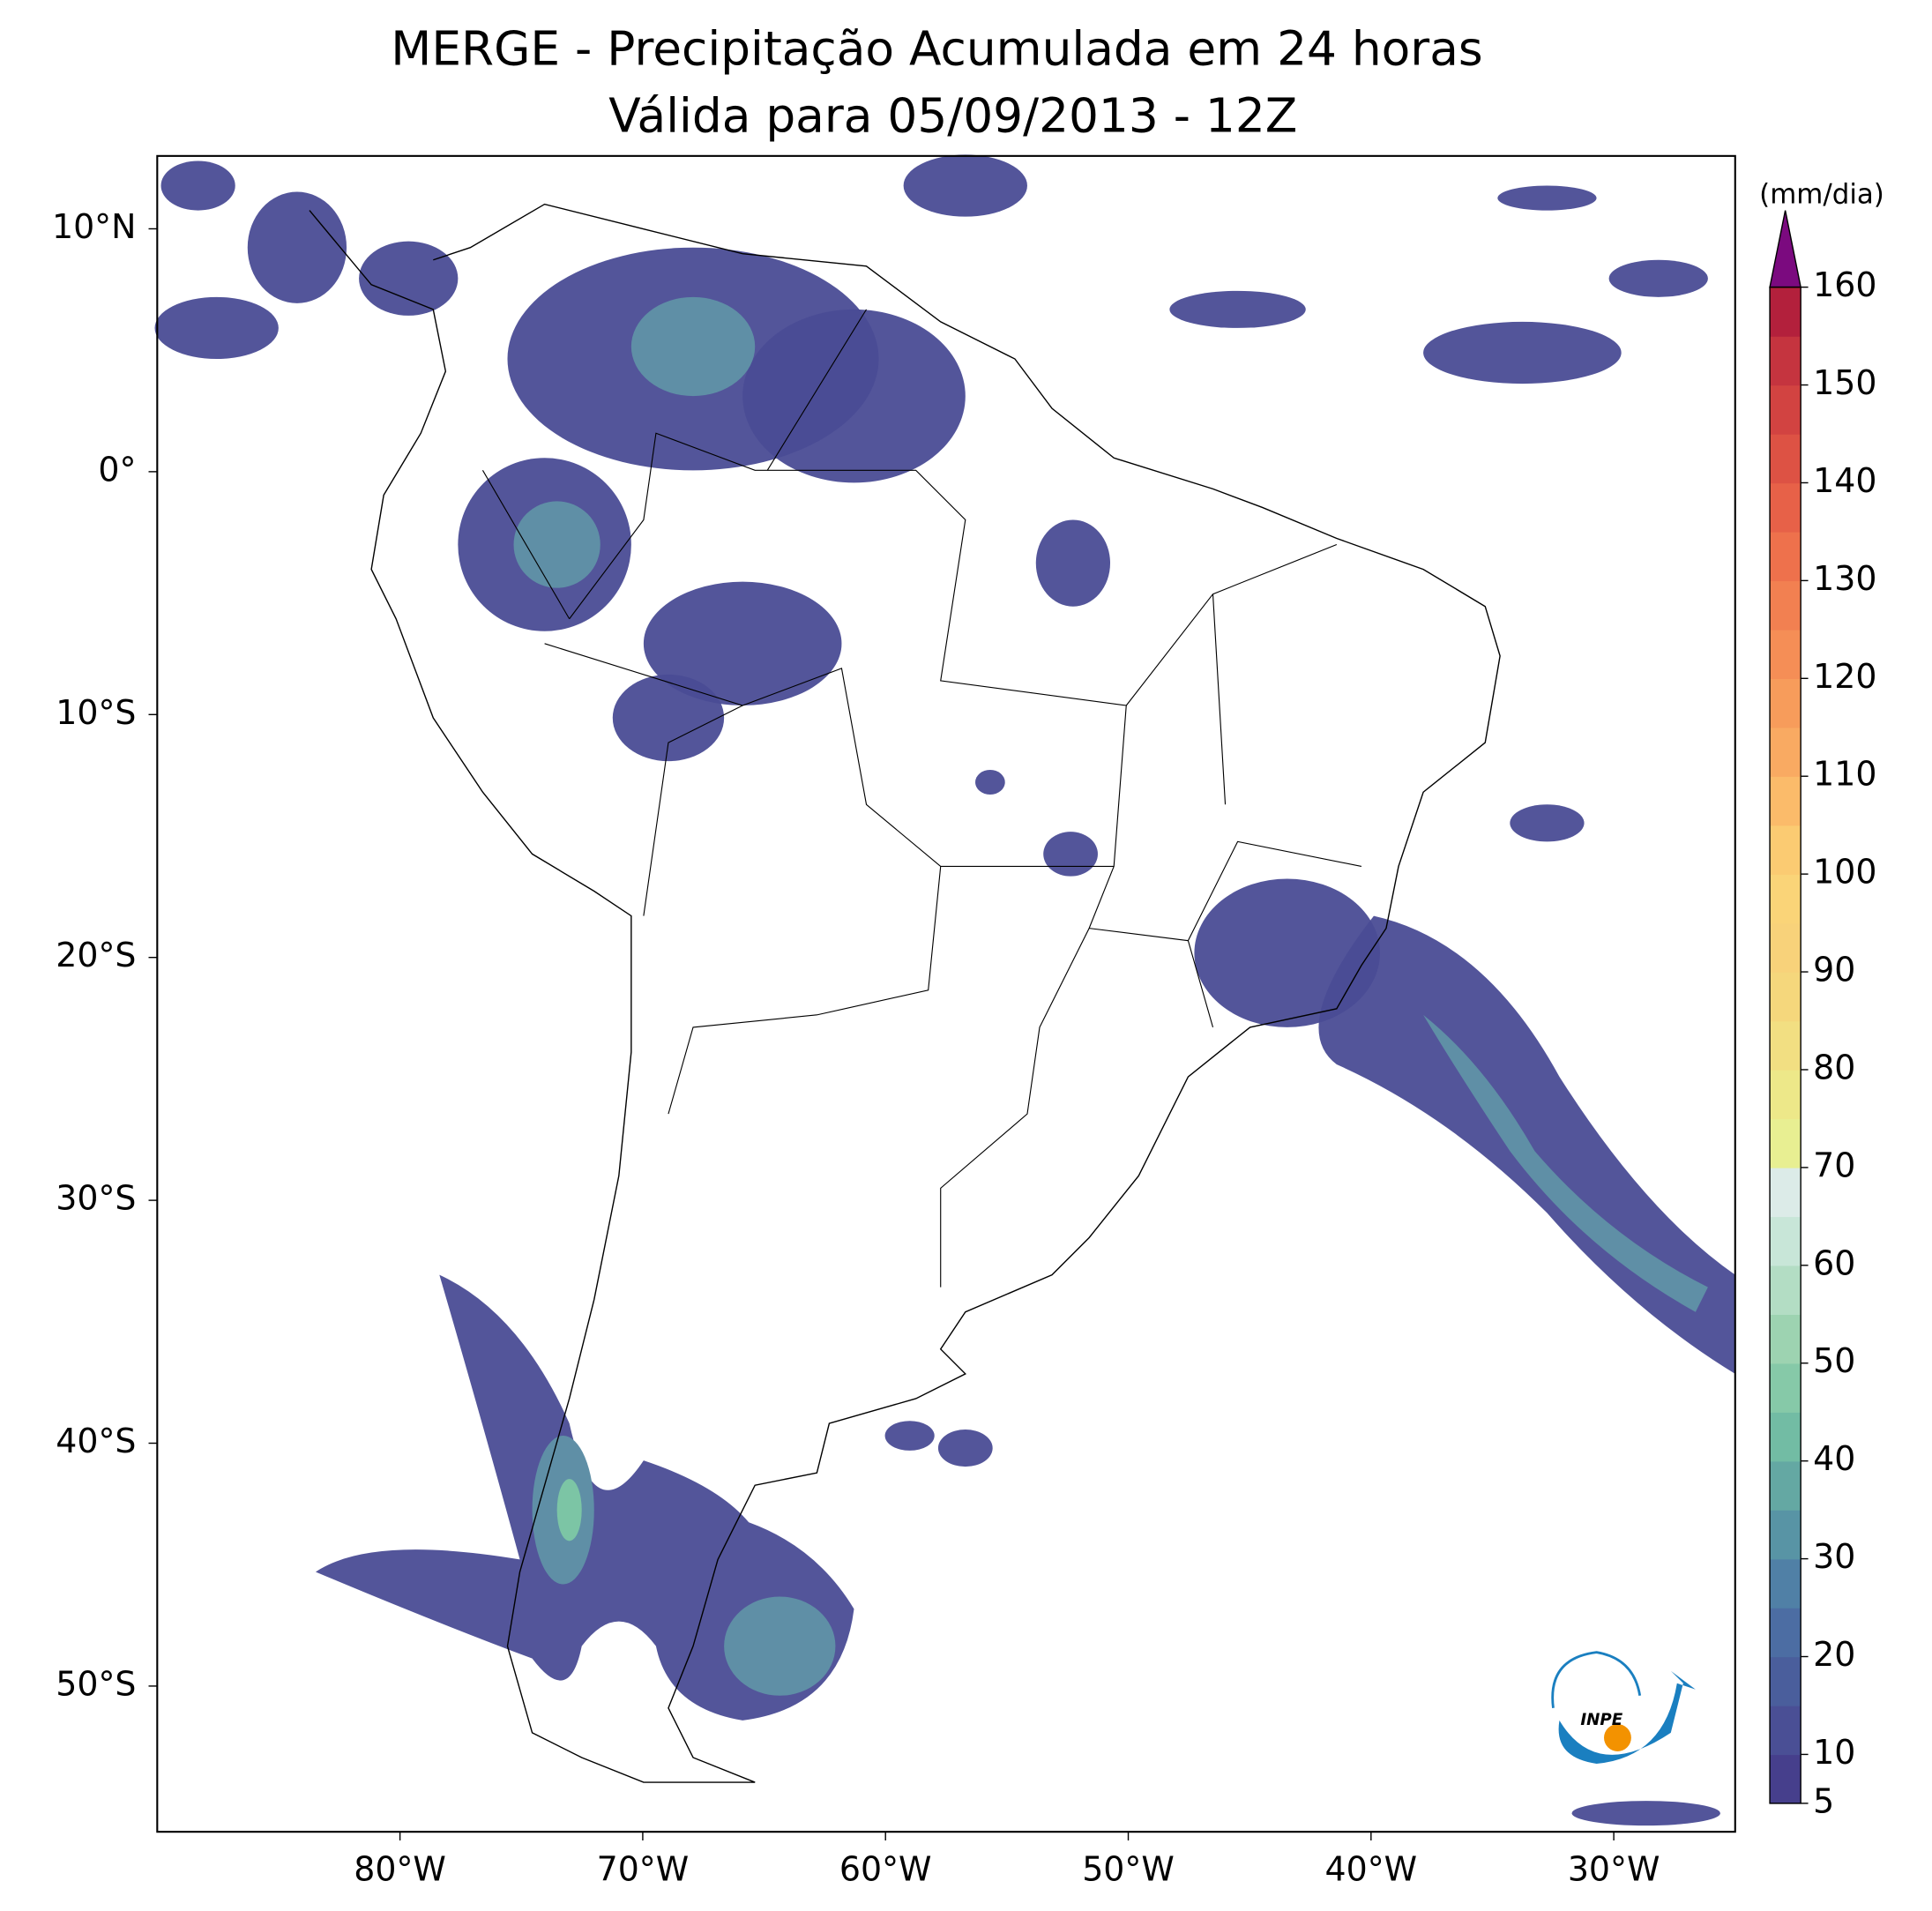 Image resolution: width=1932 pixels, height=1911 pixels. Describe the element at coordinates (1834, 1458) in the screenshot. I see `colorbar-tick-label: 40` at that location.